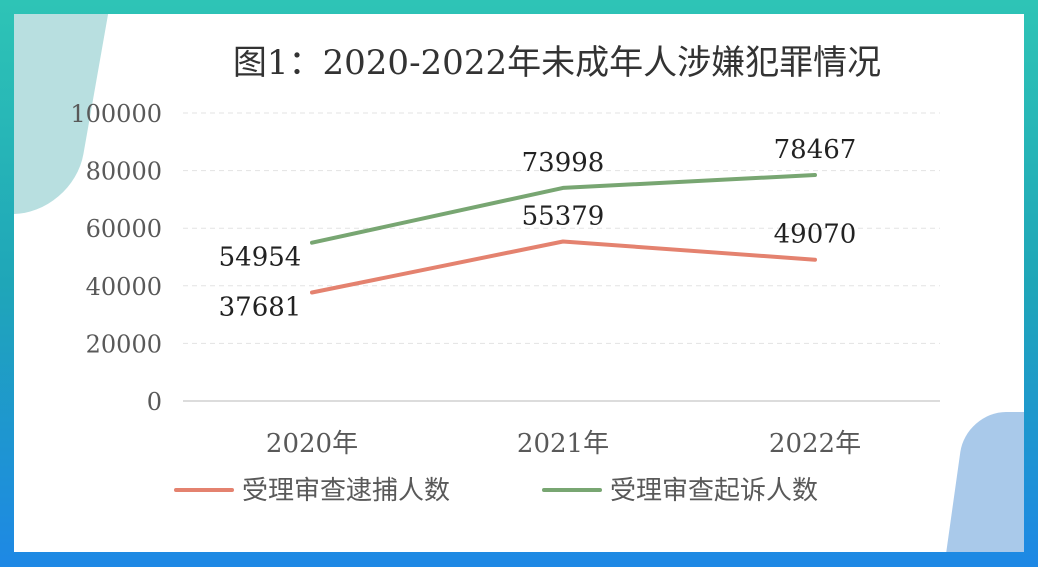 The height and width of the screenshot is (567, 1038). I want to click on y-tick-label: 40000, so click(124, 287).